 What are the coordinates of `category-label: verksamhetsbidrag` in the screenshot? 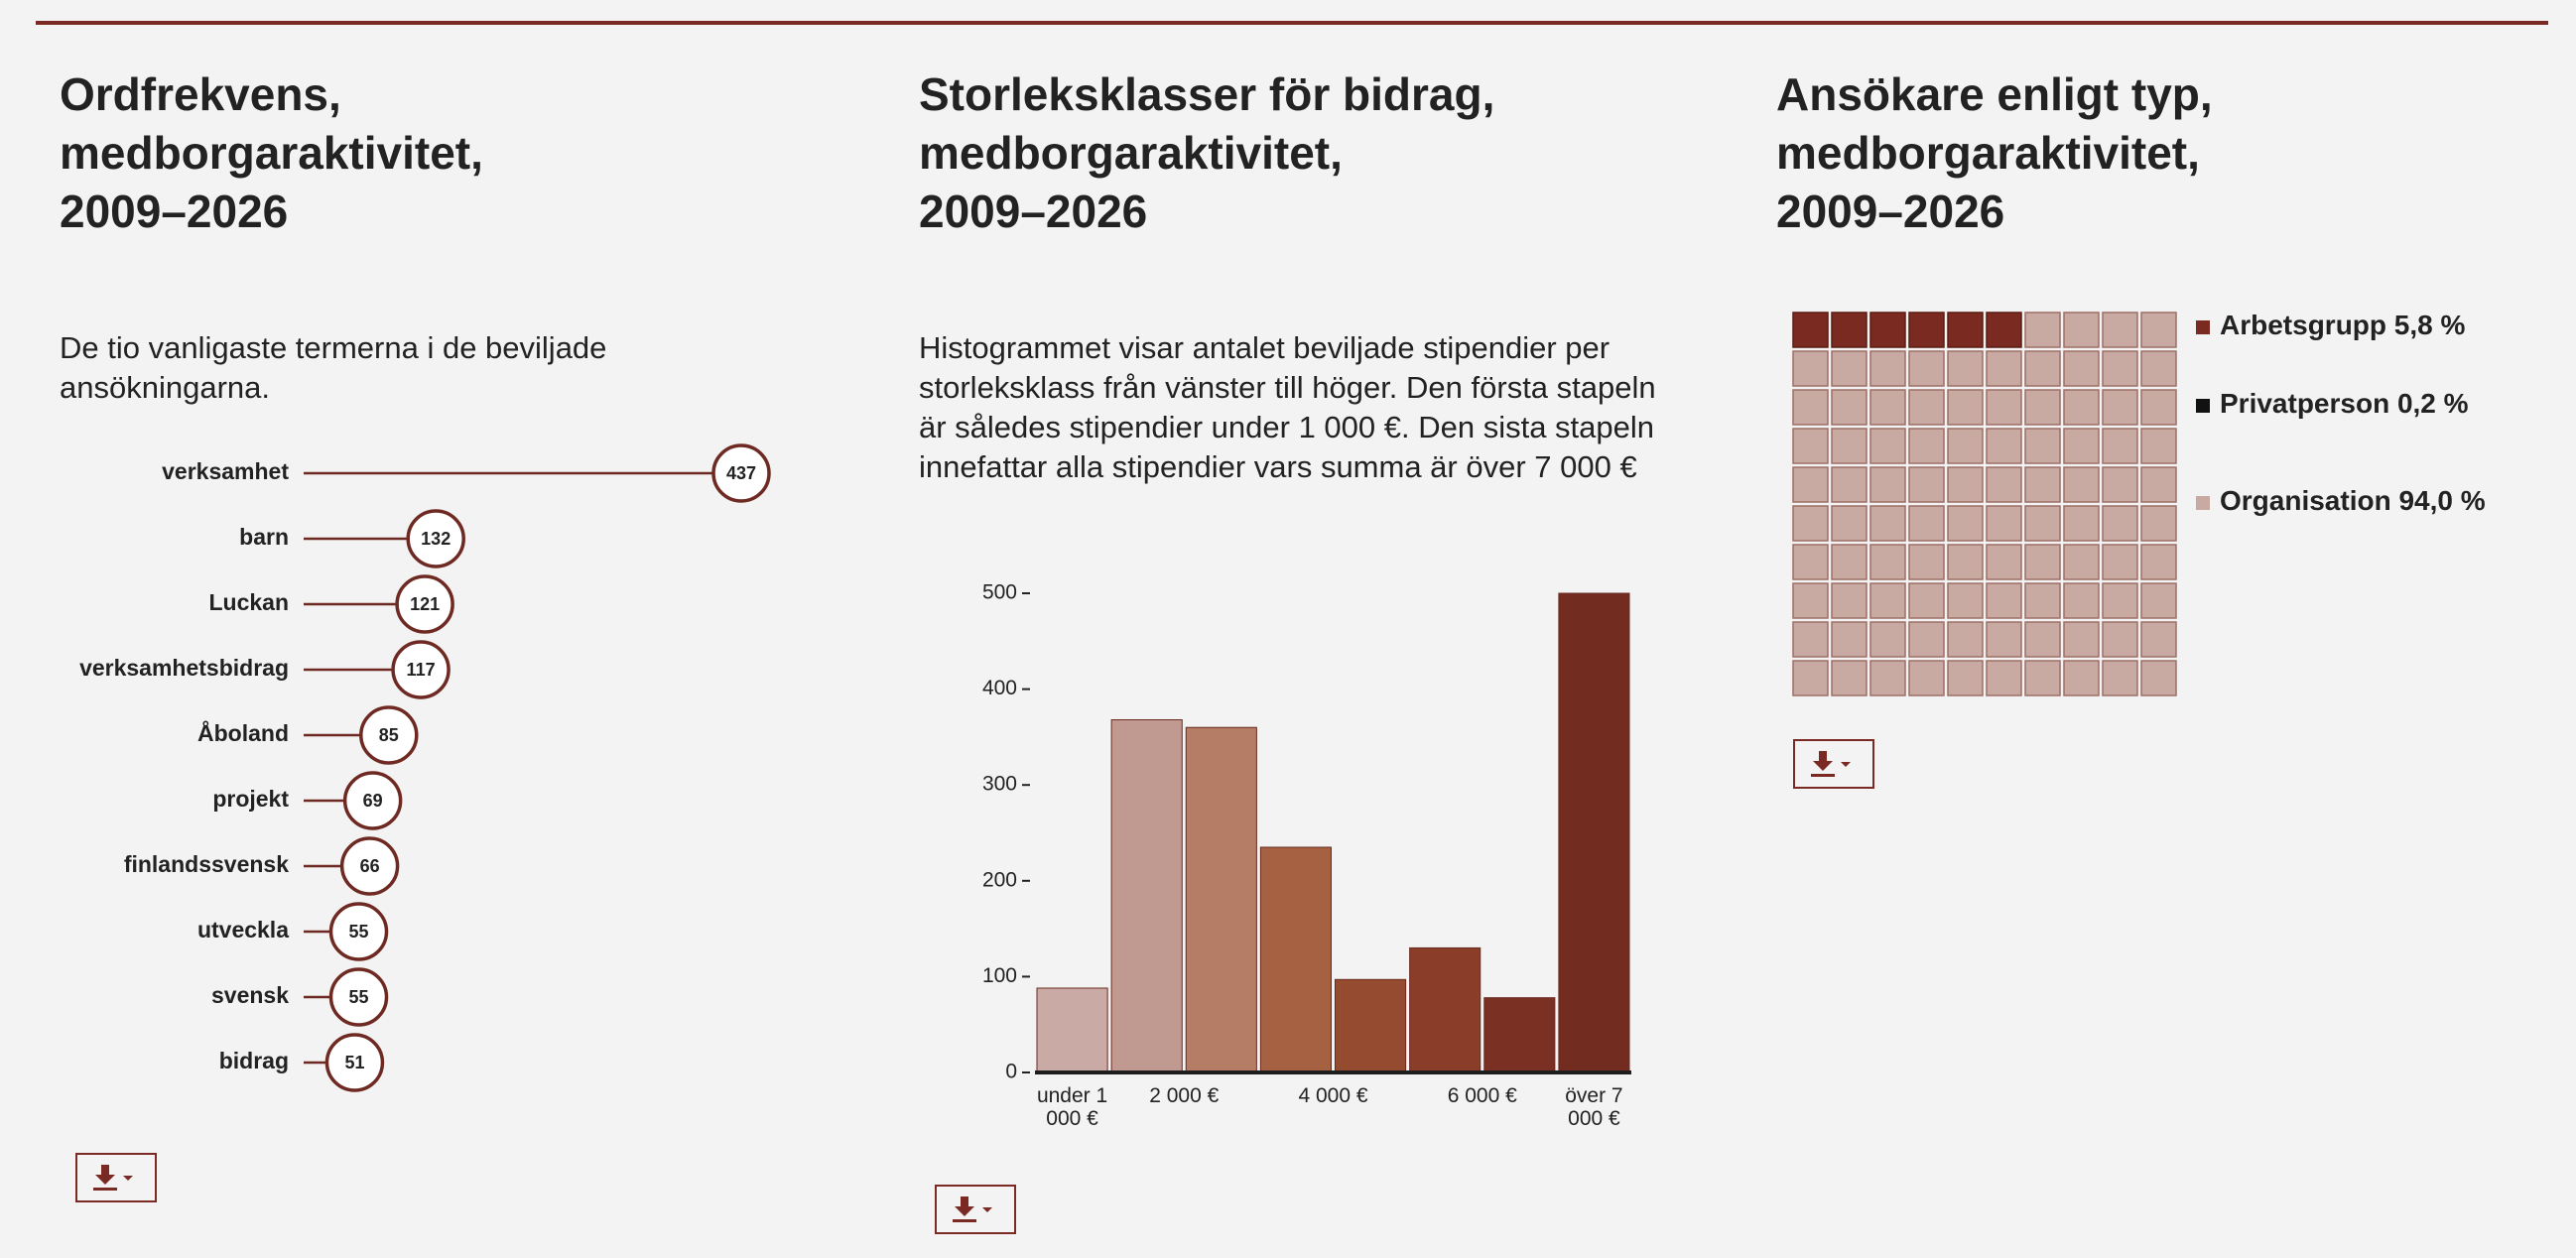 It's located at (184, 668).